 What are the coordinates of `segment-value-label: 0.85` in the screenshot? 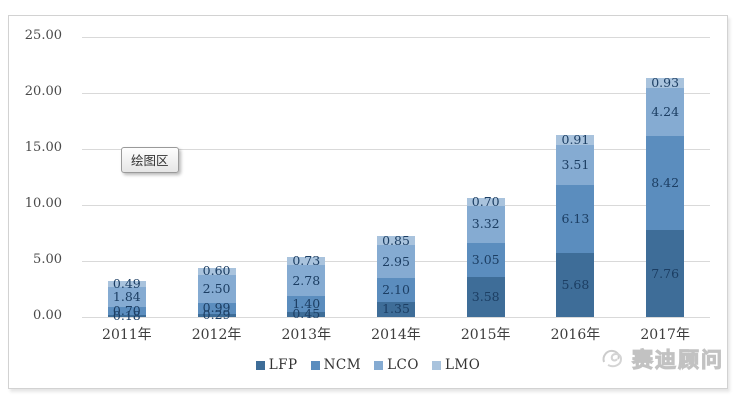 It's located at (396, 240).